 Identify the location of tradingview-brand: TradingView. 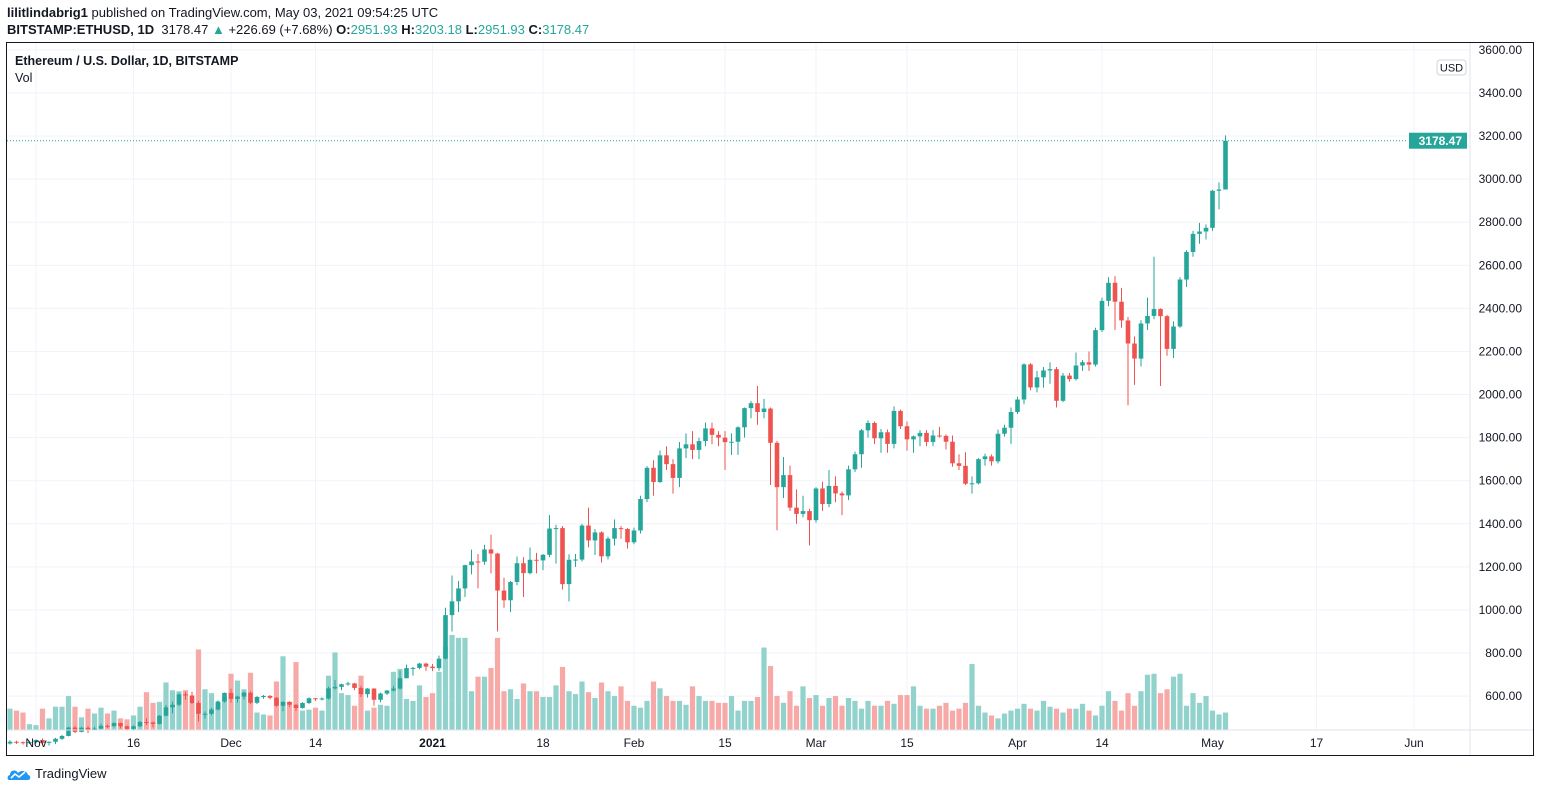
(71, 773).